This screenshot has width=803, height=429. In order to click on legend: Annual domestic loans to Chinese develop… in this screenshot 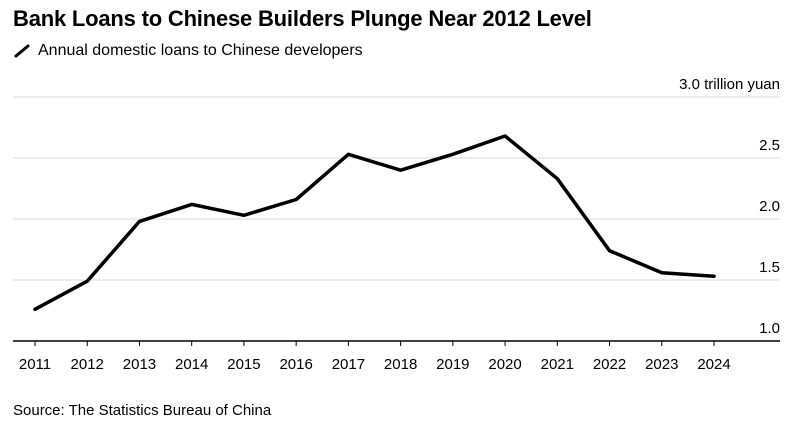, I will do `click(188, 51)`.